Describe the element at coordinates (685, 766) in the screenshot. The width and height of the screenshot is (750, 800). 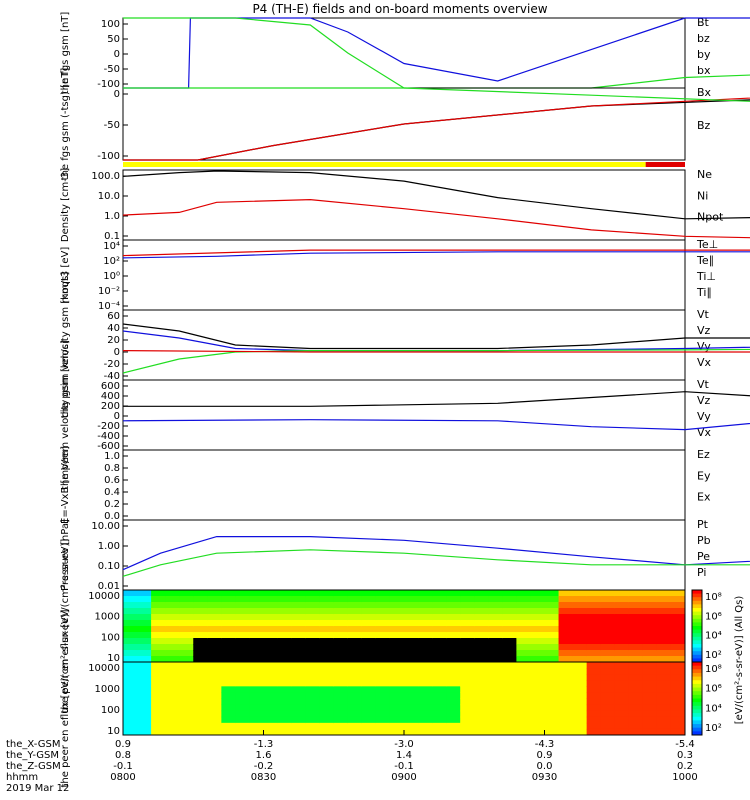
I see `x-tick-label: 0.2` at that location.